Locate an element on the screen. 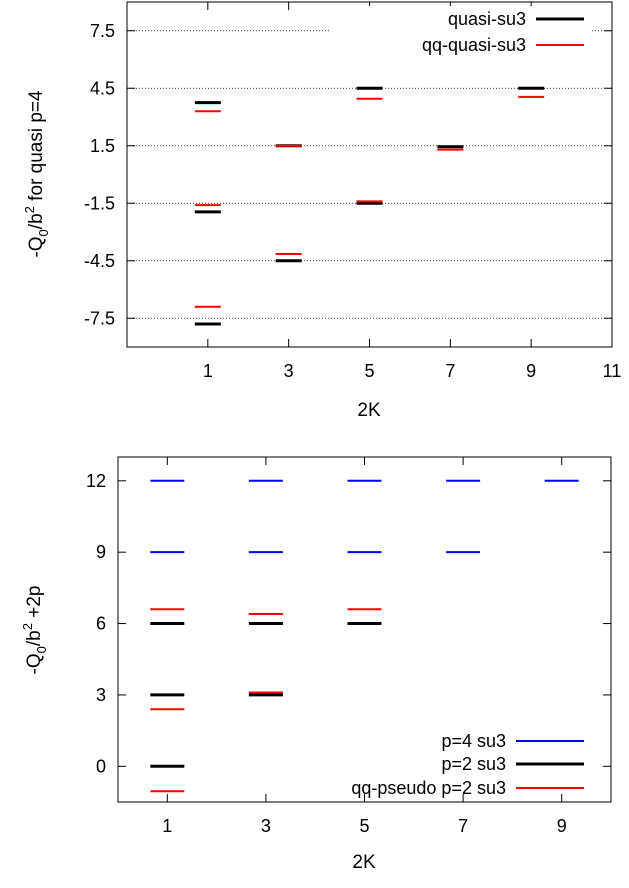 This screenshot has width=629, height=888. legend-label-qq-quasi-su3: qq-quasi-su3 is located at coordinates (474, 45).